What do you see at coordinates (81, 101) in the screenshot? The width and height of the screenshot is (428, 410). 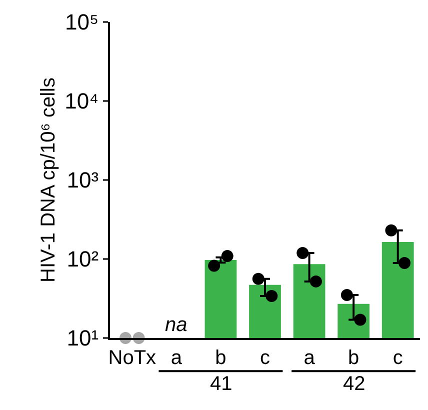 I see `y-tick-label: 10⁴` at bounding box center [81, 101].